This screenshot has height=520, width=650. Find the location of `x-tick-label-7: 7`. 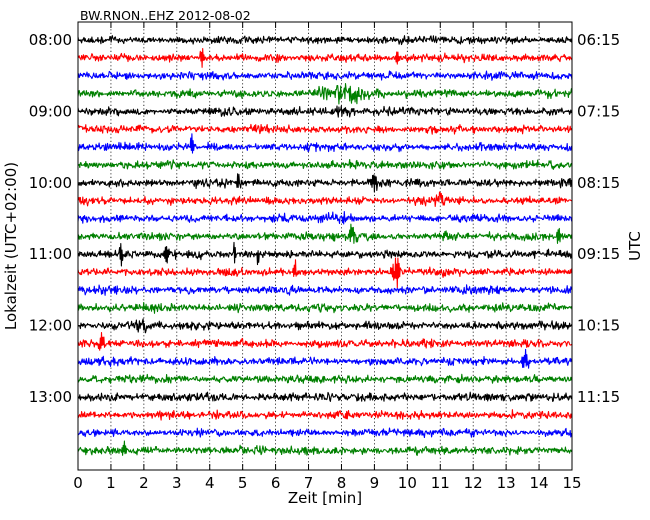

x-tick-label-7: 7 is located at coordinates (309, 483).